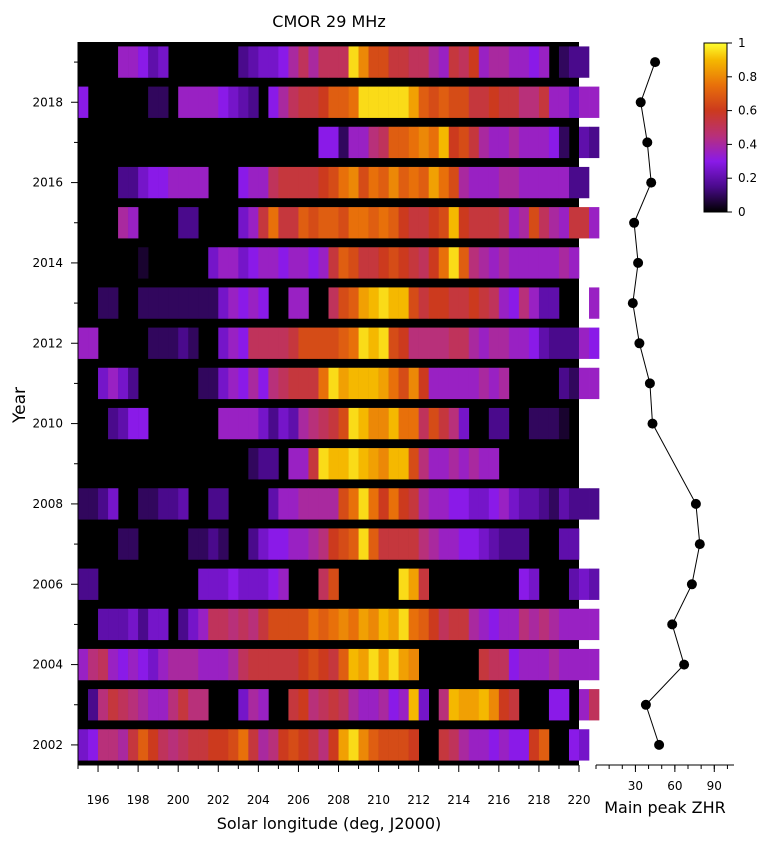  What do you see at coordinates (378, 800) in the screenshot?
I see `x-tick-label: 210` at bounding box center [378, 800].